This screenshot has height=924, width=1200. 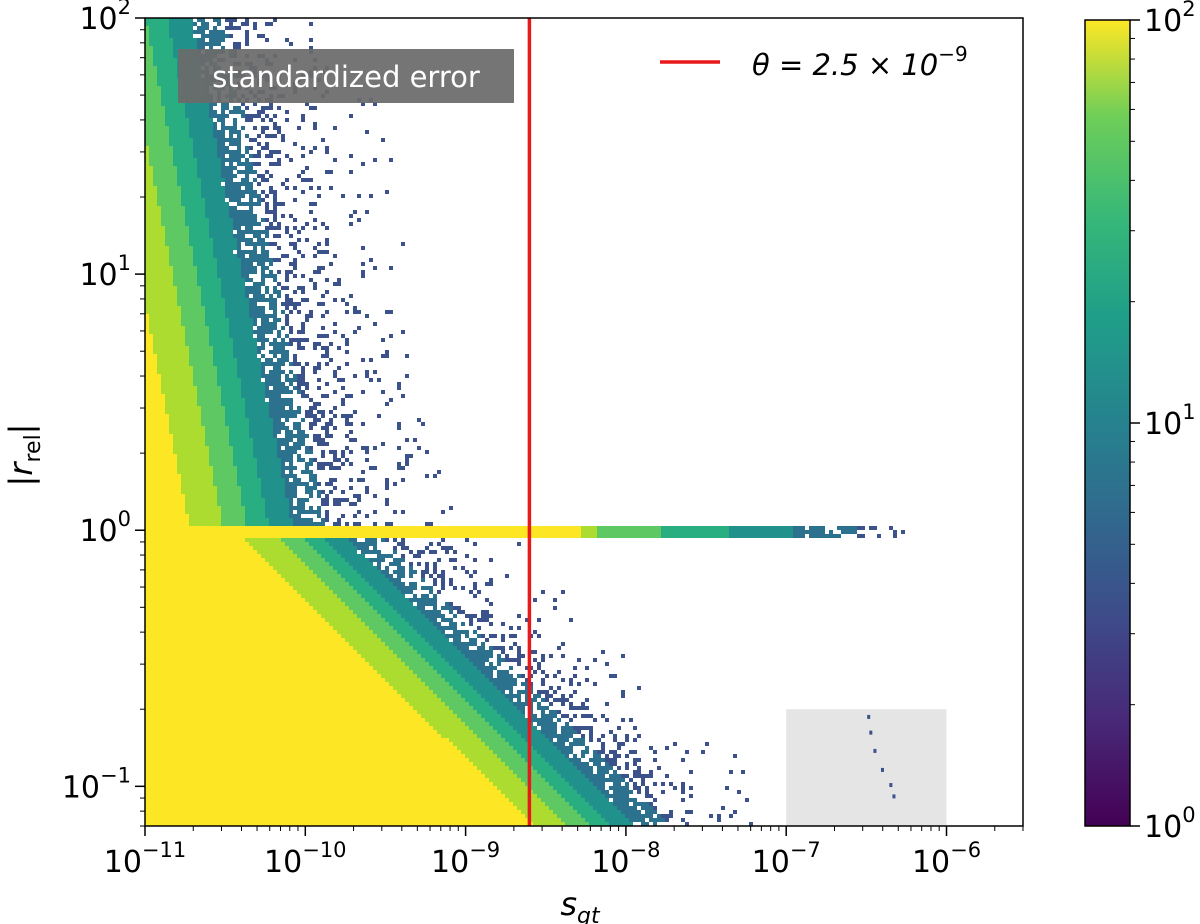 What do you see at coordinates (1170, 19) in the screenshot?
I see `colorbar-tick-label: 102` at bounding box center [1170, 19].